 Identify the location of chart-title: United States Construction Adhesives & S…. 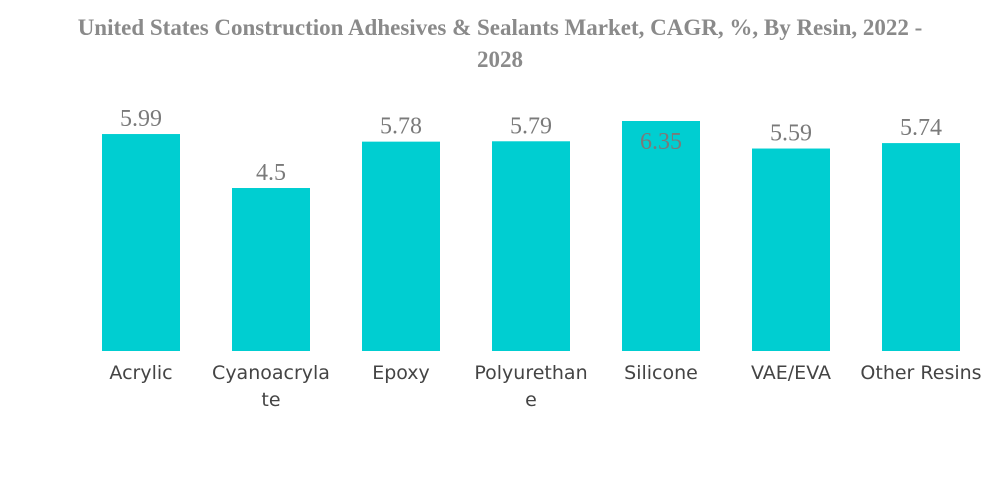
(500, 43).